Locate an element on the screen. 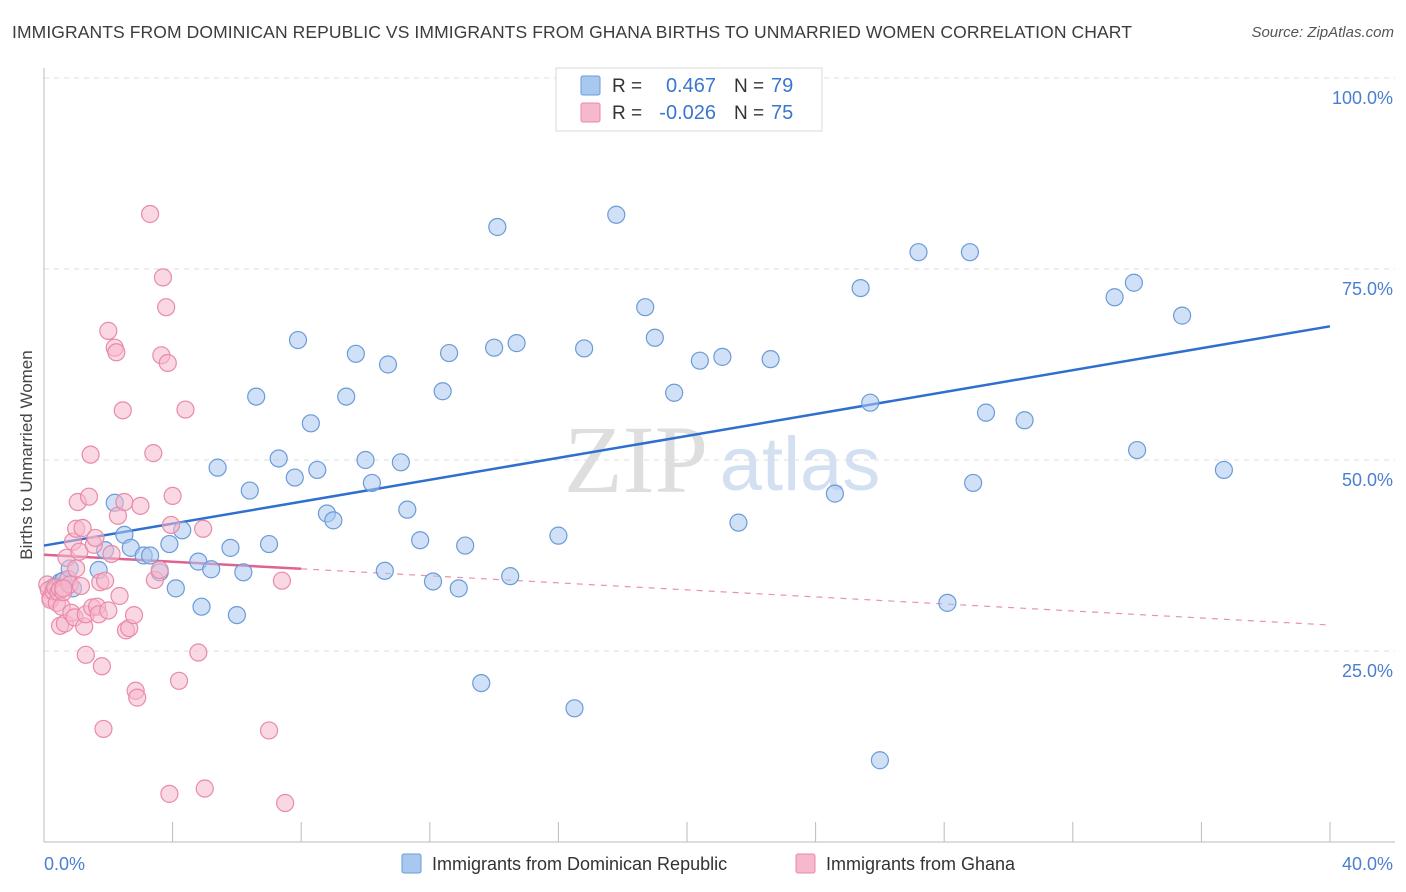  stats-r-label-1: R = is located at coordinates (627, 86).